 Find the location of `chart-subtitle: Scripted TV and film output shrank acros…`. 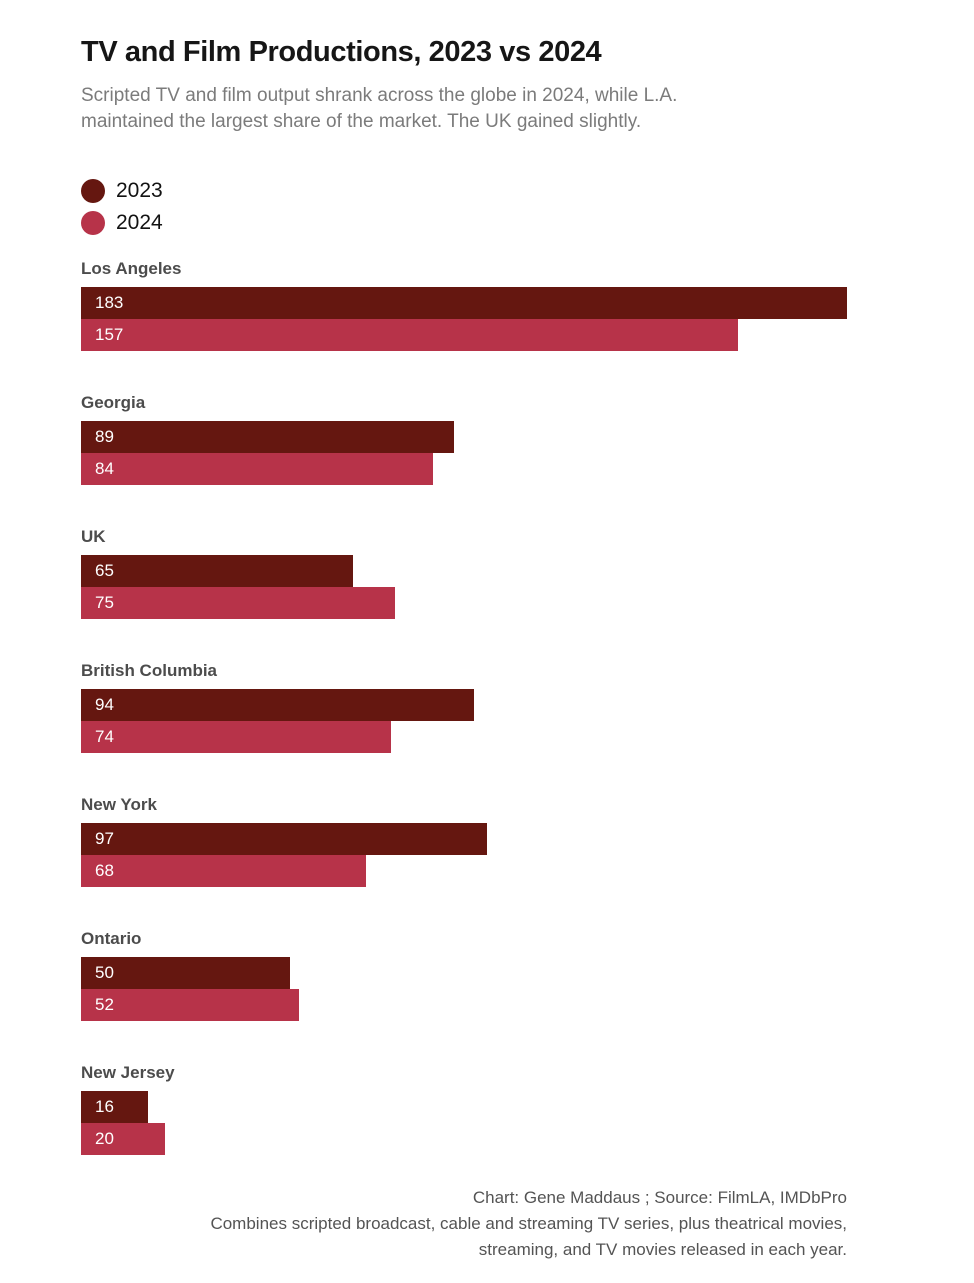

chart-subtitle: Scripted TV and film output shrank acros… is located at coordinates (464, 109).